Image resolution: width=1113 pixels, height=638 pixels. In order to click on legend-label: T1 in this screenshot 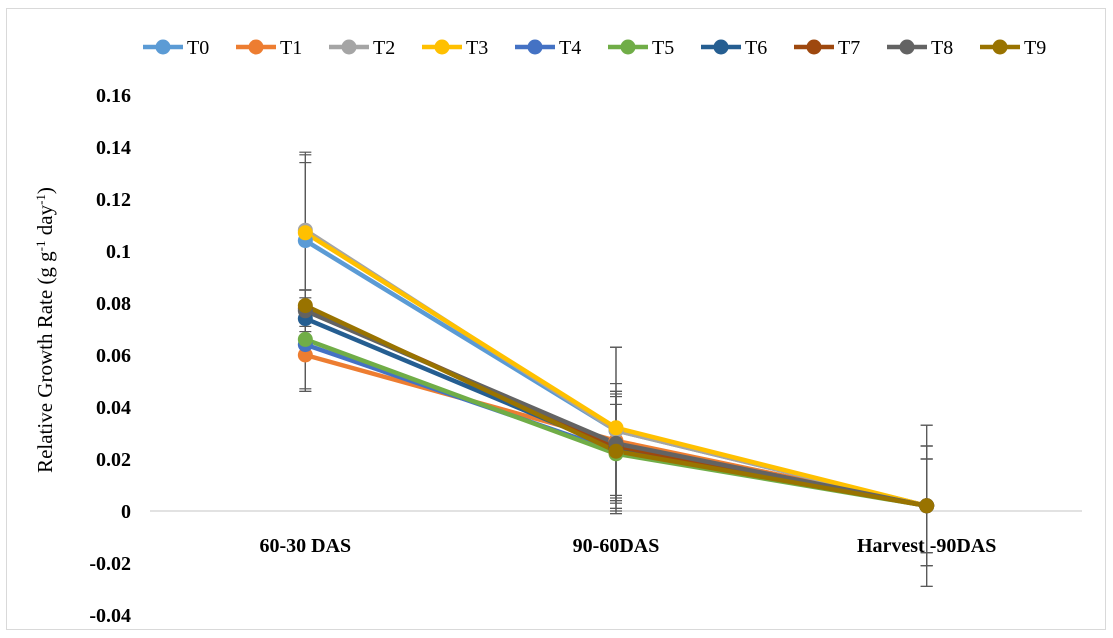, I will do `click(291, 48)`.